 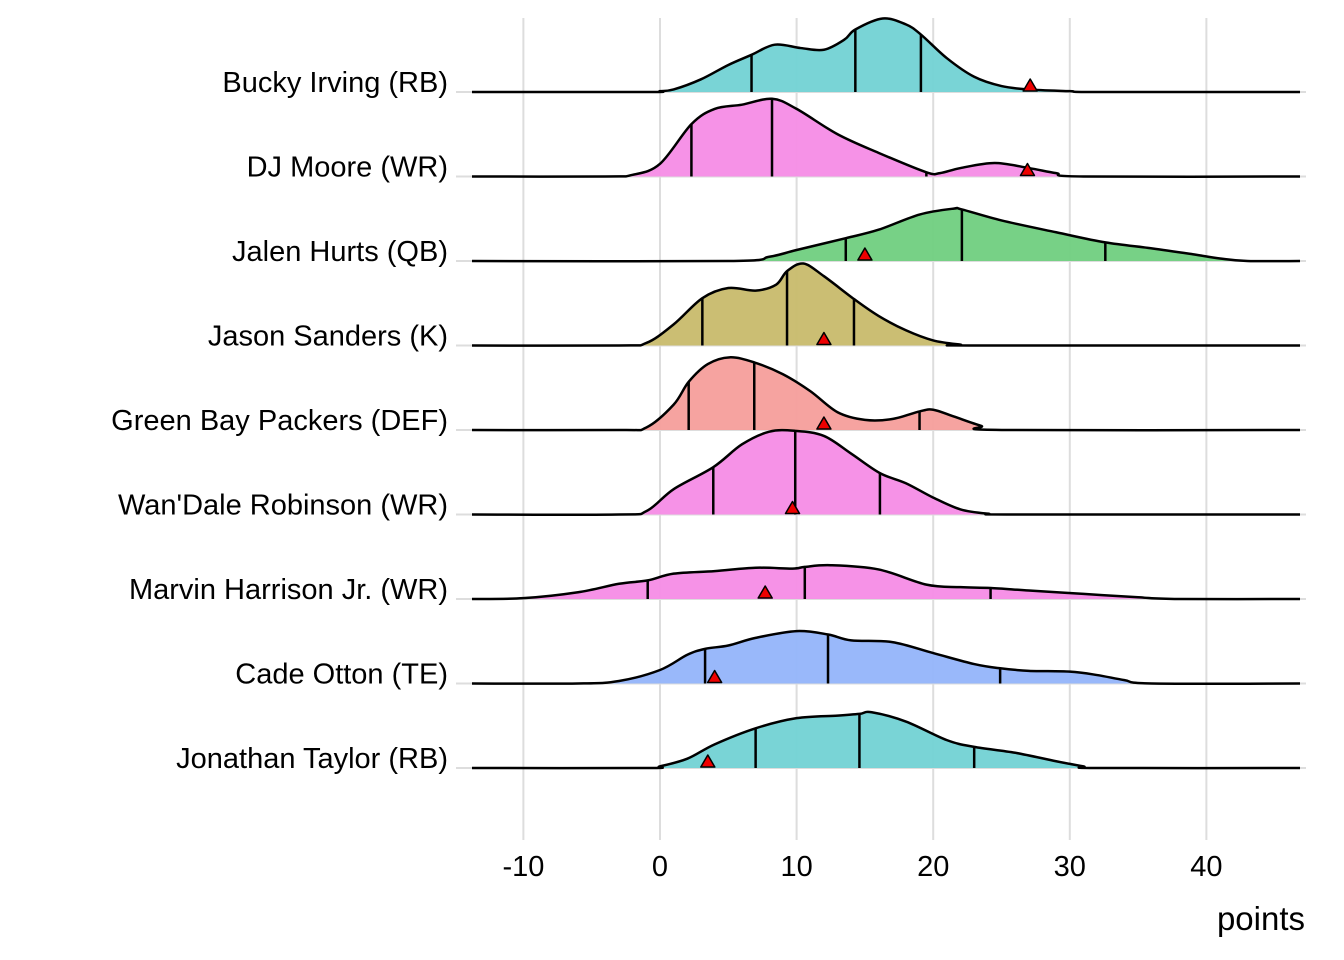 What do you see at coordinates (1070, 867) in the screenshot?
I see `x-tick-label: 30` at bounding box center [1070, 867].